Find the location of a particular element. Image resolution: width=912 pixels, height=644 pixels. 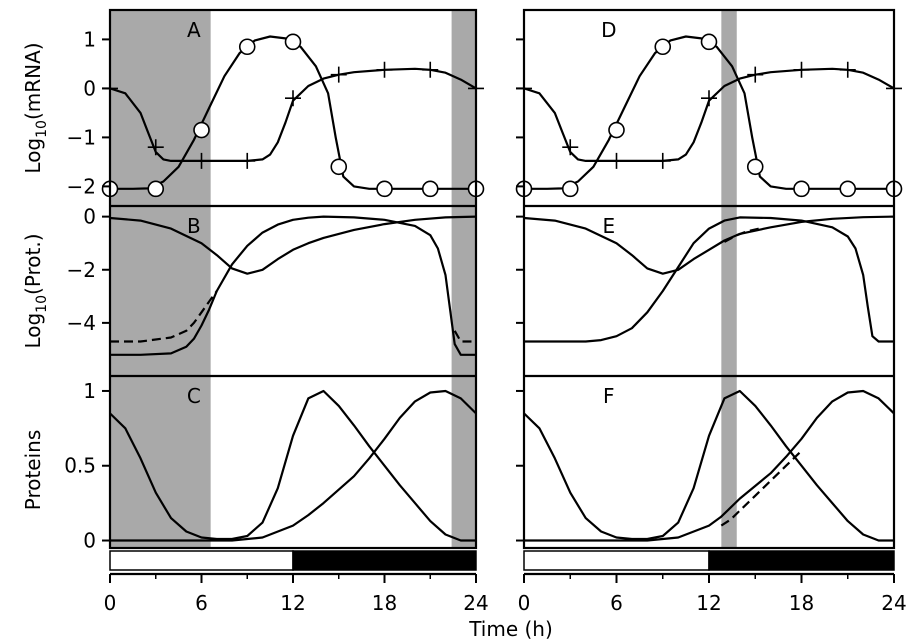

y-tick-label: 0.5 is located at coordinates (80, 466).